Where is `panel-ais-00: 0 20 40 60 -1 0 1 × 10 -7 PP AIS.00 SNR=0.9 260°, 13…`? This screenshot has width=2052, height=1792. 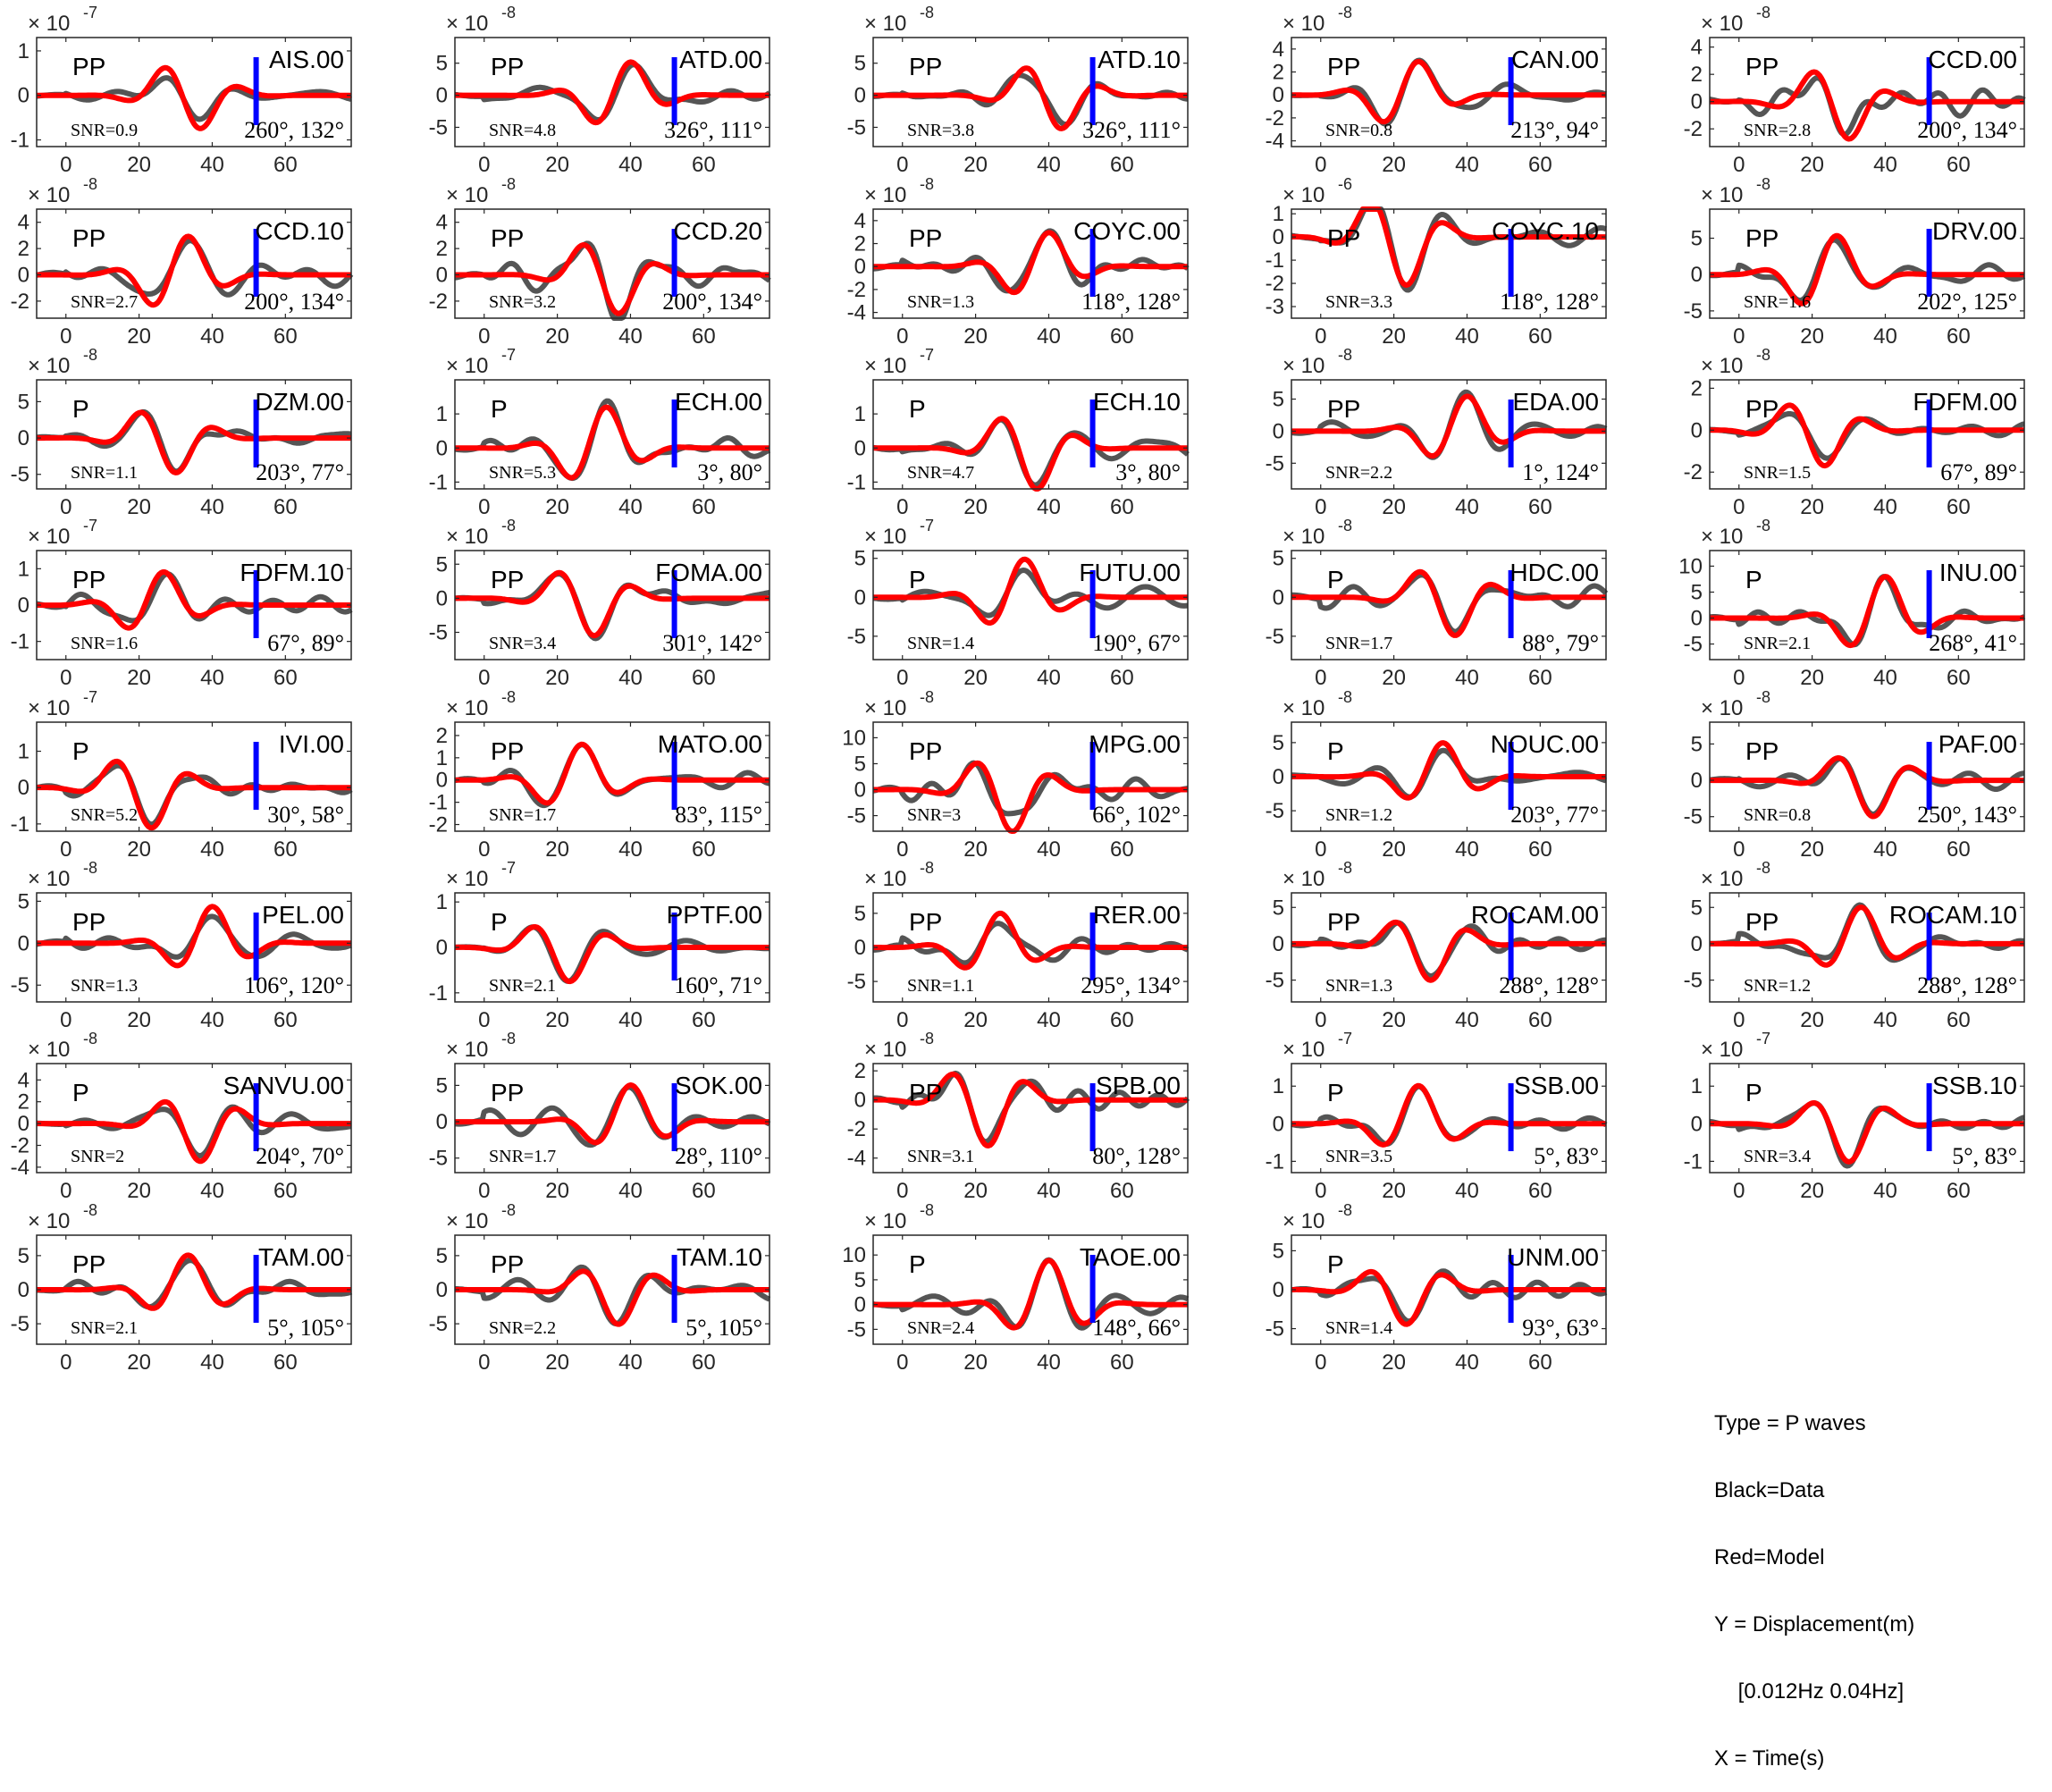 panel-ais-00: 0 20 40 60 -1 0 1 × 10 -7 PP AIS.00 SNR=0.9 260°, 13… is located at coordinates (181, 91).